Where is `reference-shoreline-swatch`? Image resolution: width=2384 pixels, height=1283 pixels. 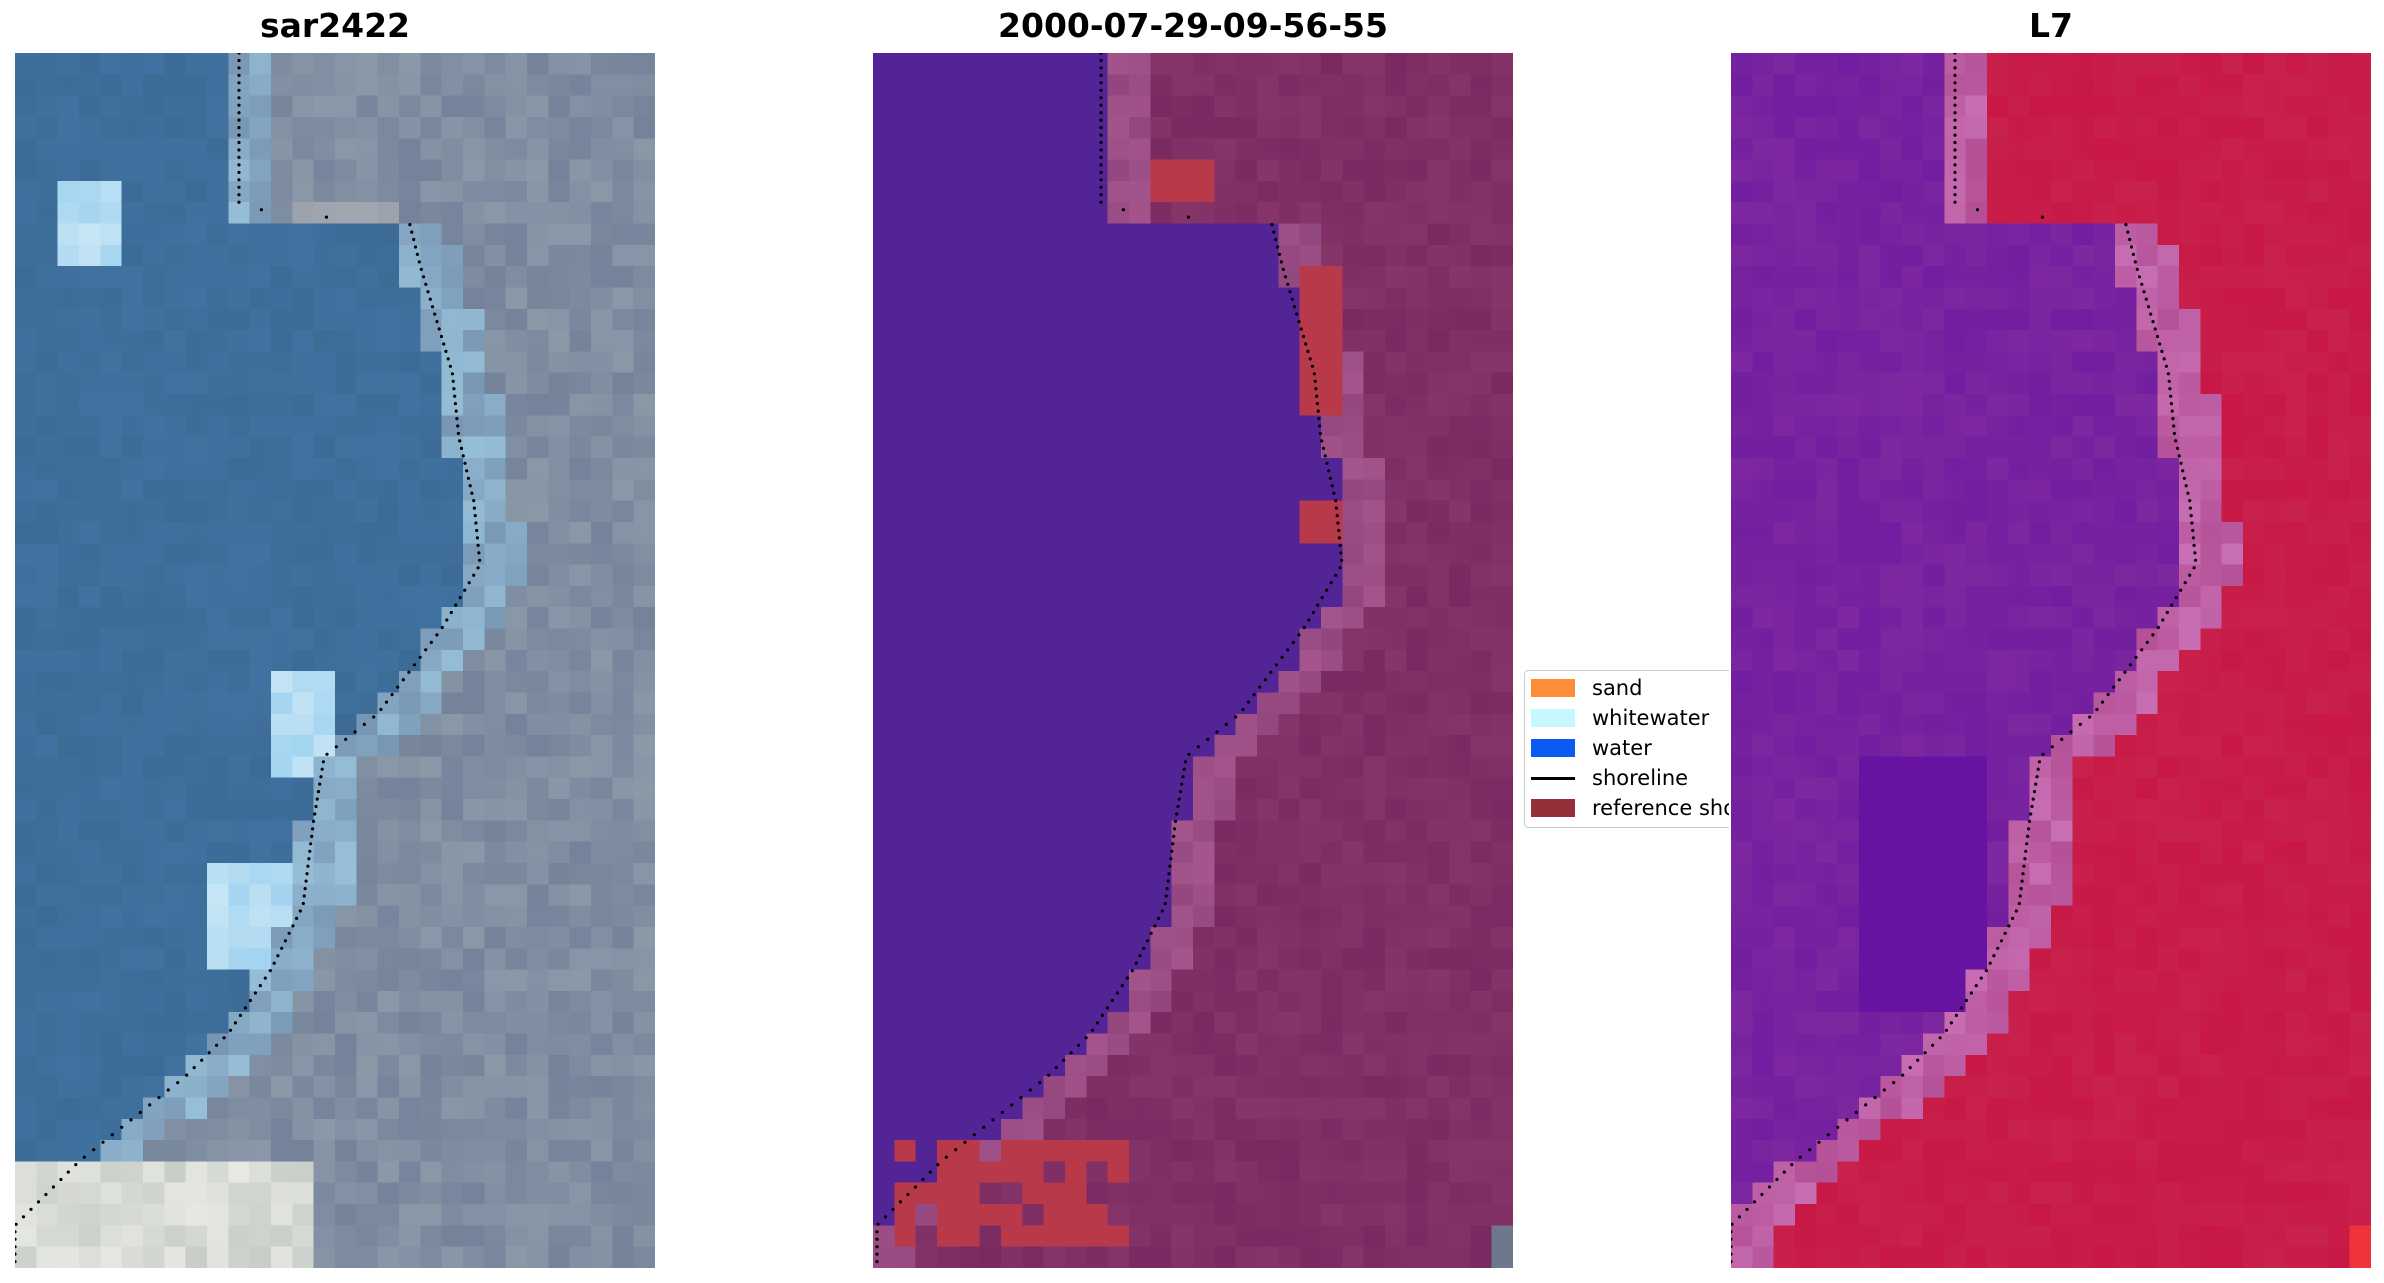 reference-shoreline-swatch is located at coordinates (1553, 808).